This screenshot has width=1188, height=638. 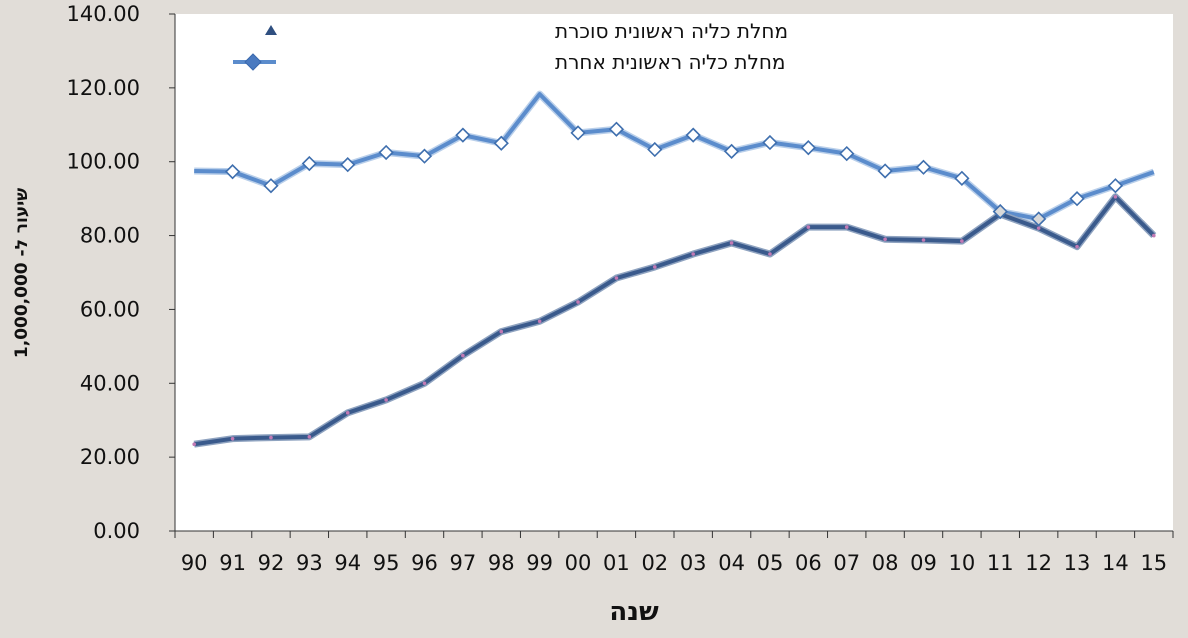 I want to click on x-tick-label: 03, so click(x=693, y=563).